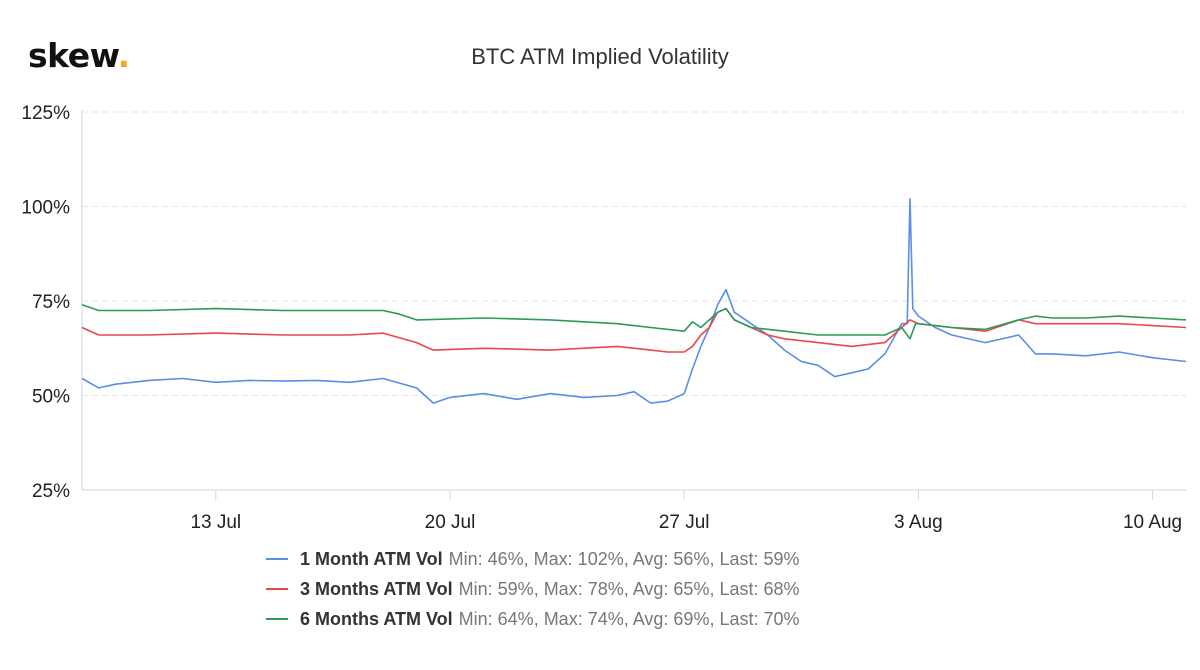 This screenshot has height=670, width=1200. Describe the element at coordinates (371, 558) in the screenshot. I see `legend-series-name: 1 Month ATM Vol` at that location.